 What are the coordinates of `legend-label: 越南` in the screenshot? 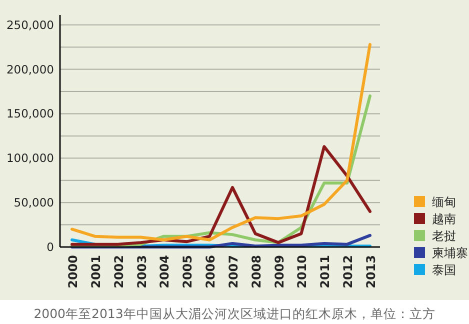 It's located at (444, 219).